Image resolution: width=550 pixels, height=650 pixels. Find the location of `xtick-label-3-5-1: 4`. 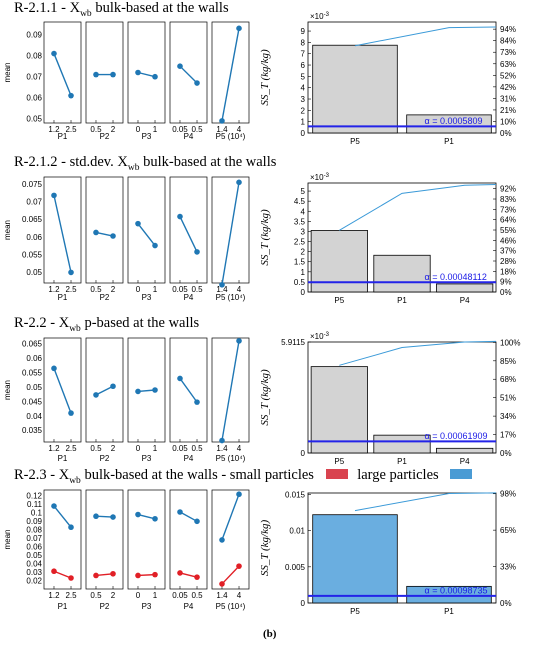

xtick-label-3-5-1: 4 is located at coordinates (239, 448).